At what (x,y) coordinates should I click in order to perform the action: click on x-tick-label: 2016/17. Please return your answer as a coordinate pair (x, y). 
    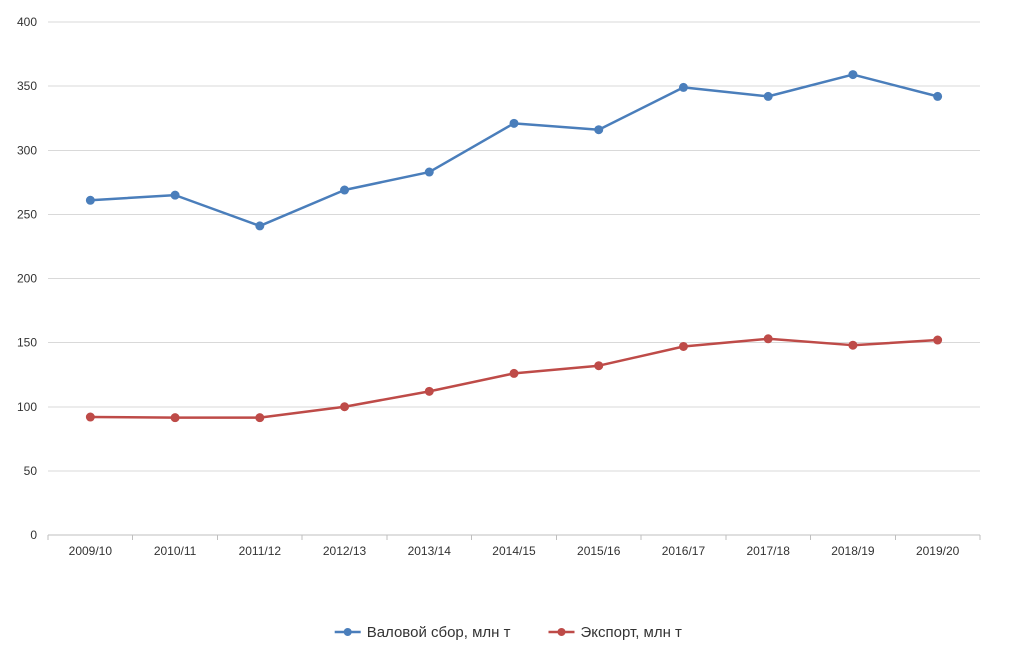
    Looking at the image, I should click on (684, 551).